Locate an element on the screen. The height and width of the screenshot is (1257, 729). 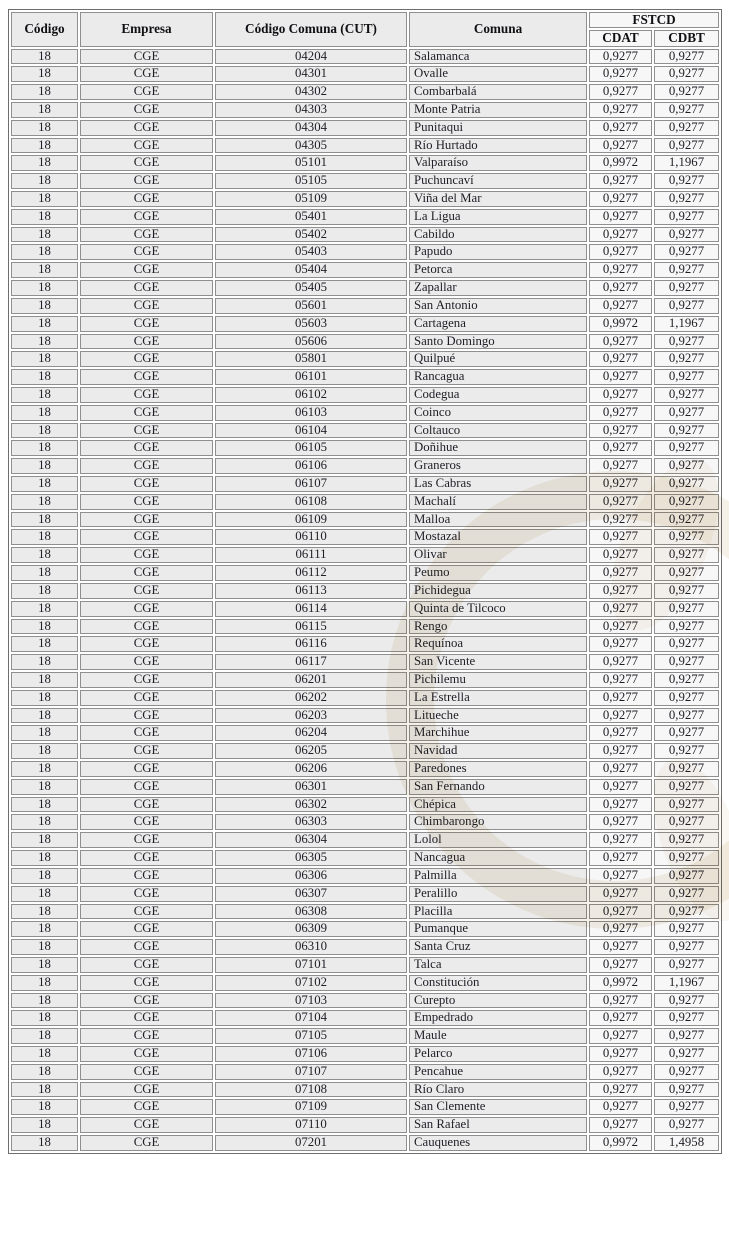
table-row: 18 CGE 06117 San Vicente 0,9277 0,9277 is located at coordinates (365, 662).